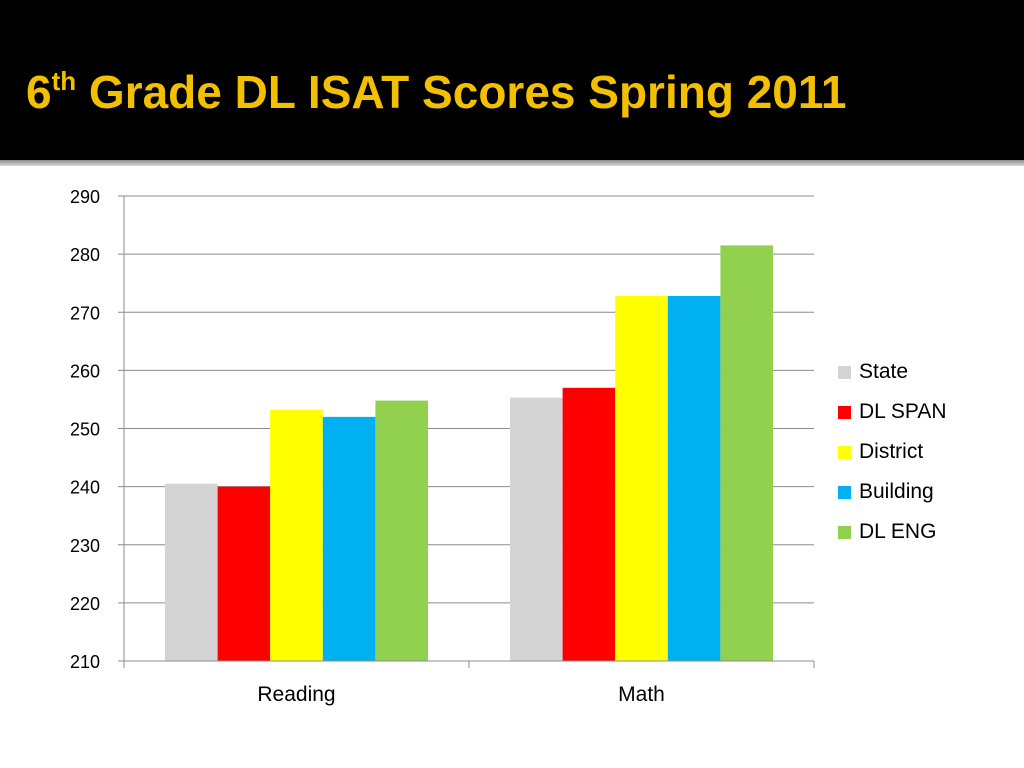 The height and width of the screenshot is (768, 1024). I want to click on bar-dl-eng-reading, so click(401, 530).